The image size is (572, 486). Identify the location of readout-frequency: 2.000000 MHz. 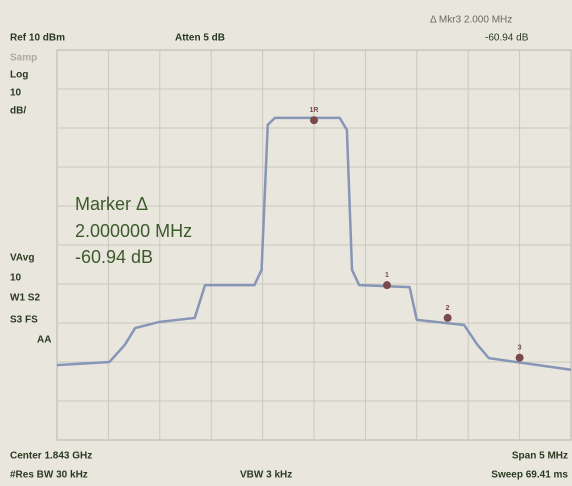
(133, 231).